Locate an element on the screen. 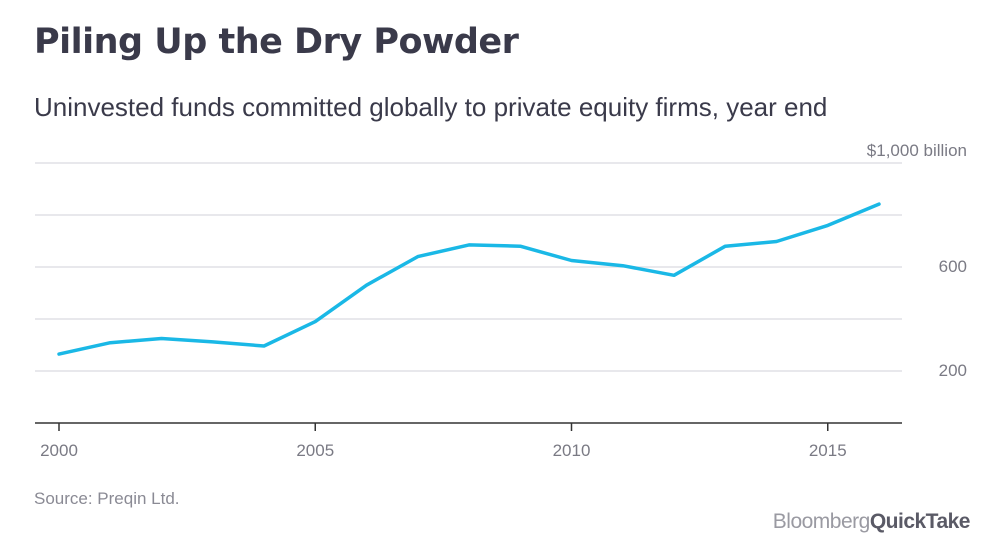  brand-logo: BloombergQuickTake is located at coordinates (871, 522).